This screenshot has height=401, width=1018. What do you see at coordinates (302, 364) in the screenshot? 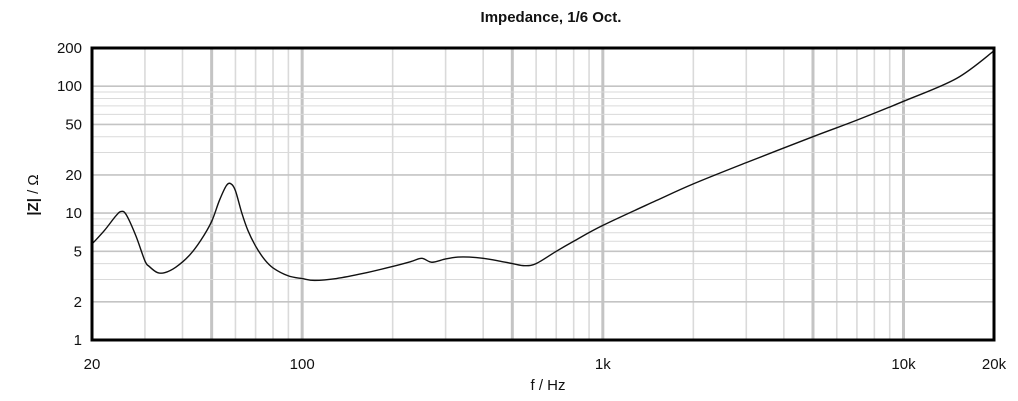
I see `x-tick-label: 100` at bounding box center [302, 364].